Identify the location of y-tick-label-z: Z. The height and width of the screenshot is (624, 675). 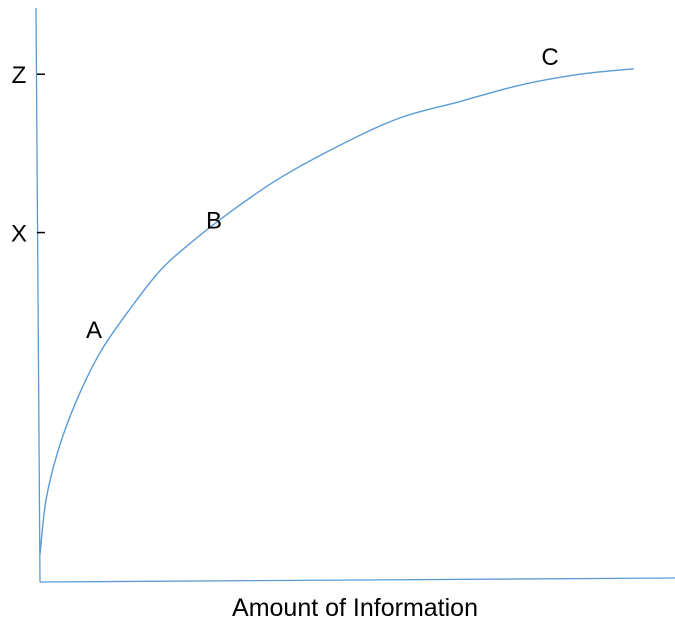
(19, 75).